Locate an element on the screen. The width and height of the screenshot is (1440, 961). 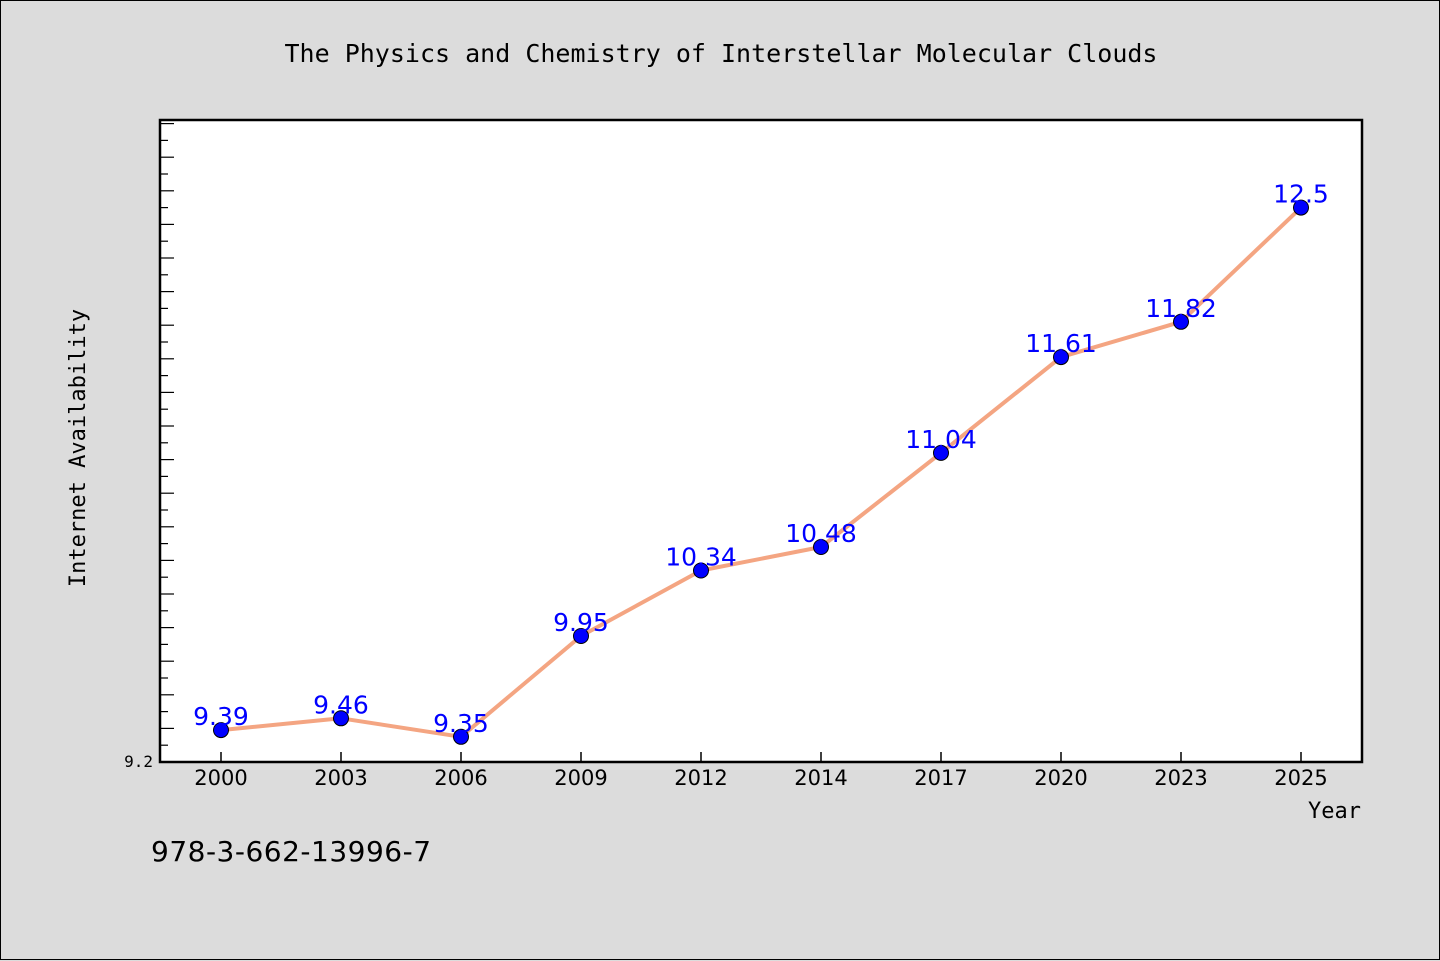
x-tick-label: 2006 is located at coordinates (460, 778).